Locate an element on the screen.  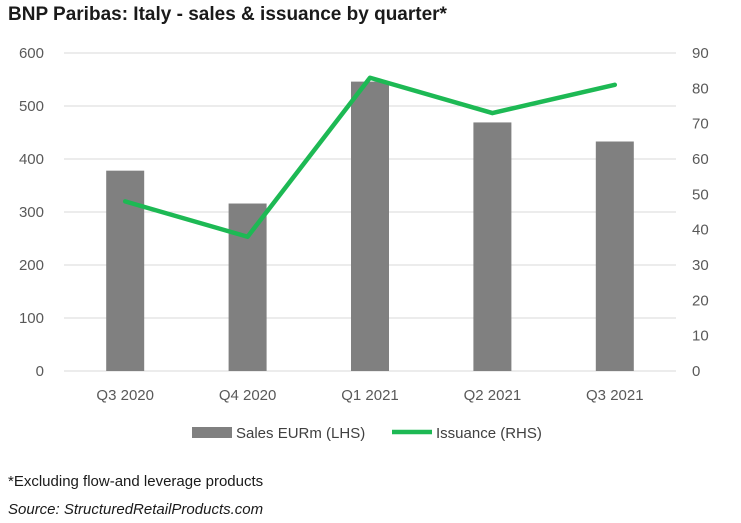
x-tick-label: Q4 2020 is located at coordinates (248, 395).